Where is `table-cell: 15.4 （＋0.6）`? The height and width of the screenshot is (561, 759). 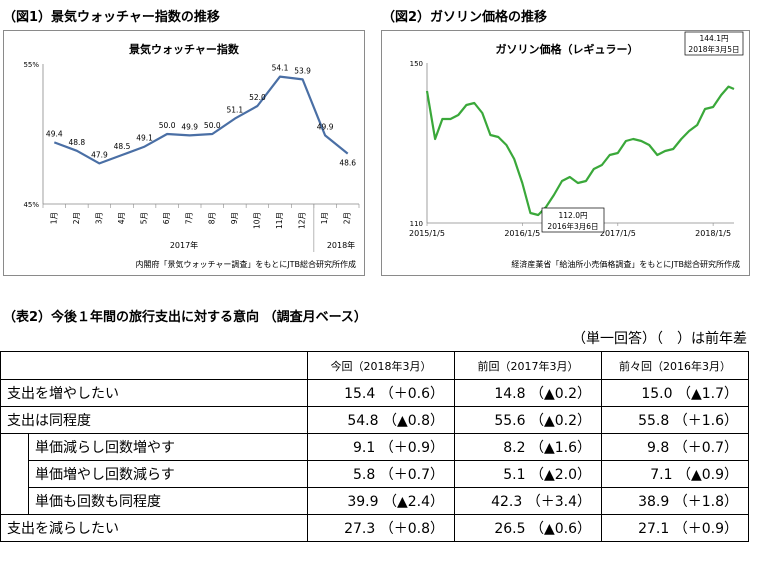
table-cell: 15.4 （＋0.6） is located at coordinates (381, 393).